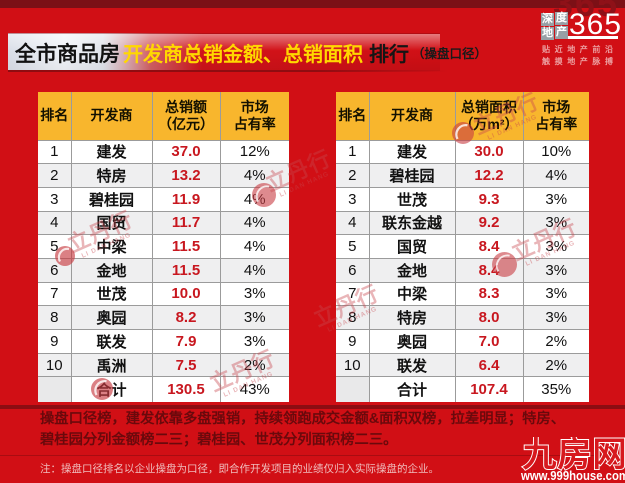 This screenshot has width=625, height=483. What do you see at coordinates (572, 474) in the screenshot?
I see `svg-text: www.999house.com` at bounding box center [572, 474].